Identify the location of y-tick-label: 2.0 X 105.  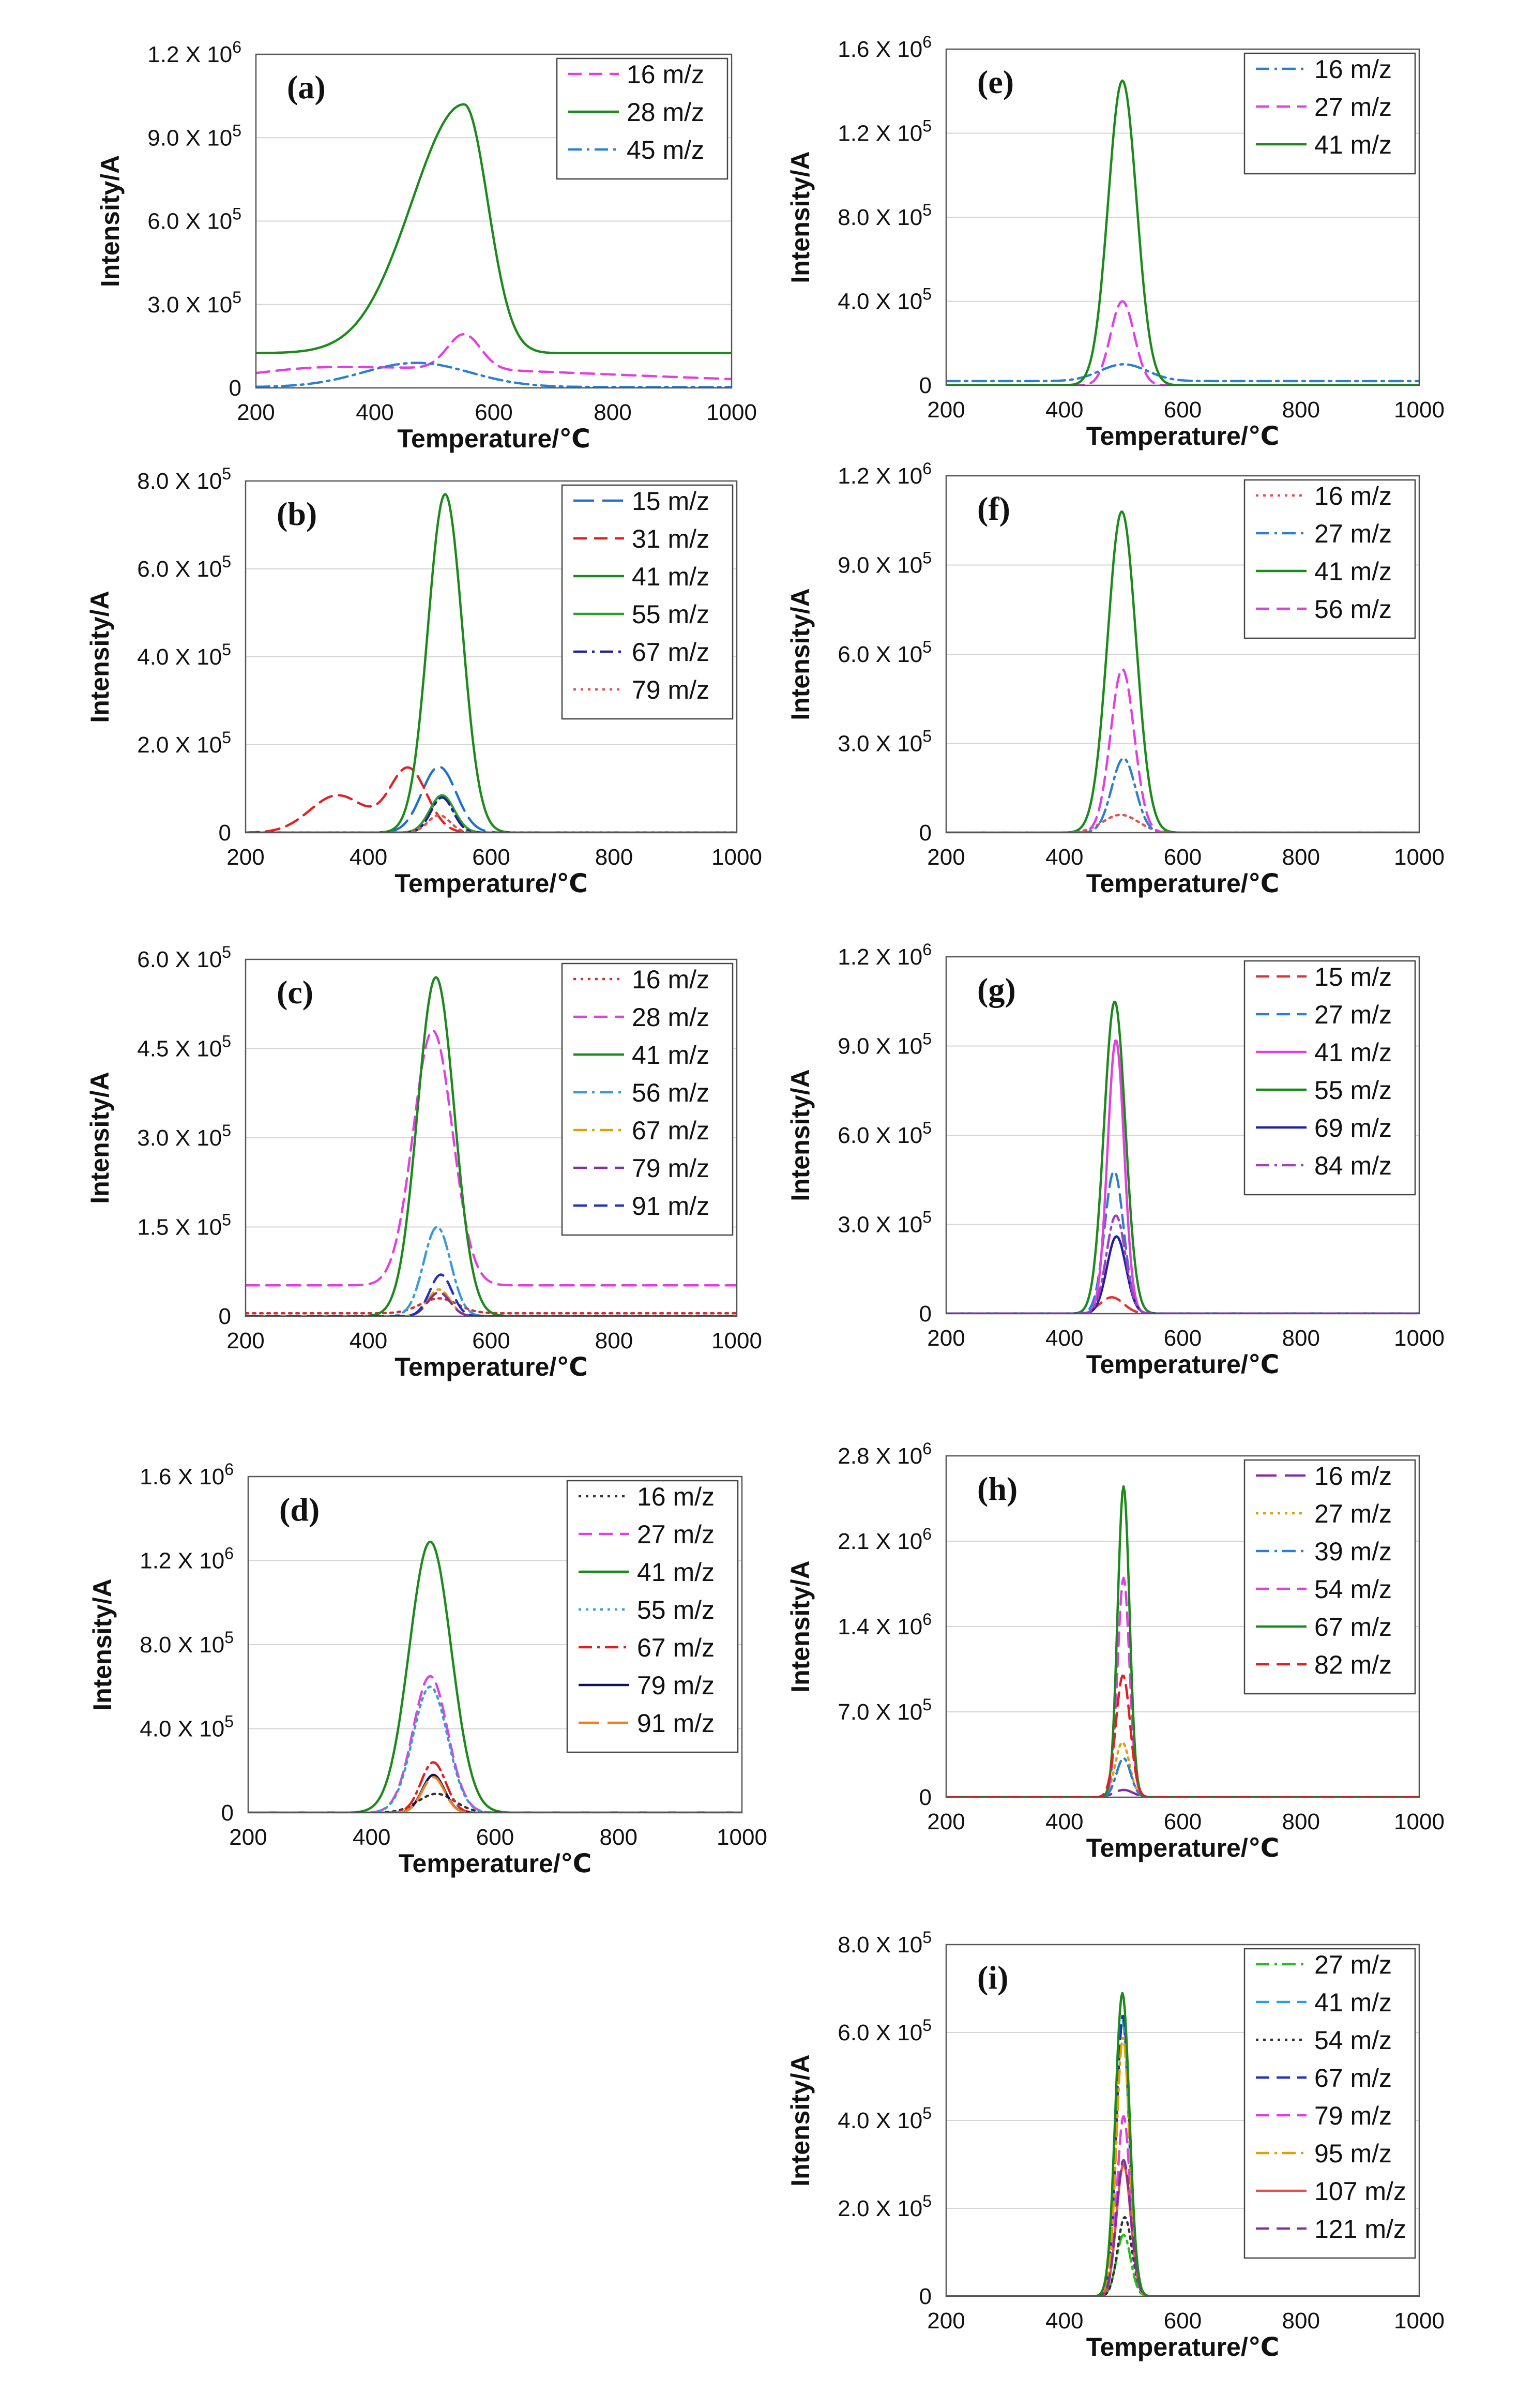
(184, 743).